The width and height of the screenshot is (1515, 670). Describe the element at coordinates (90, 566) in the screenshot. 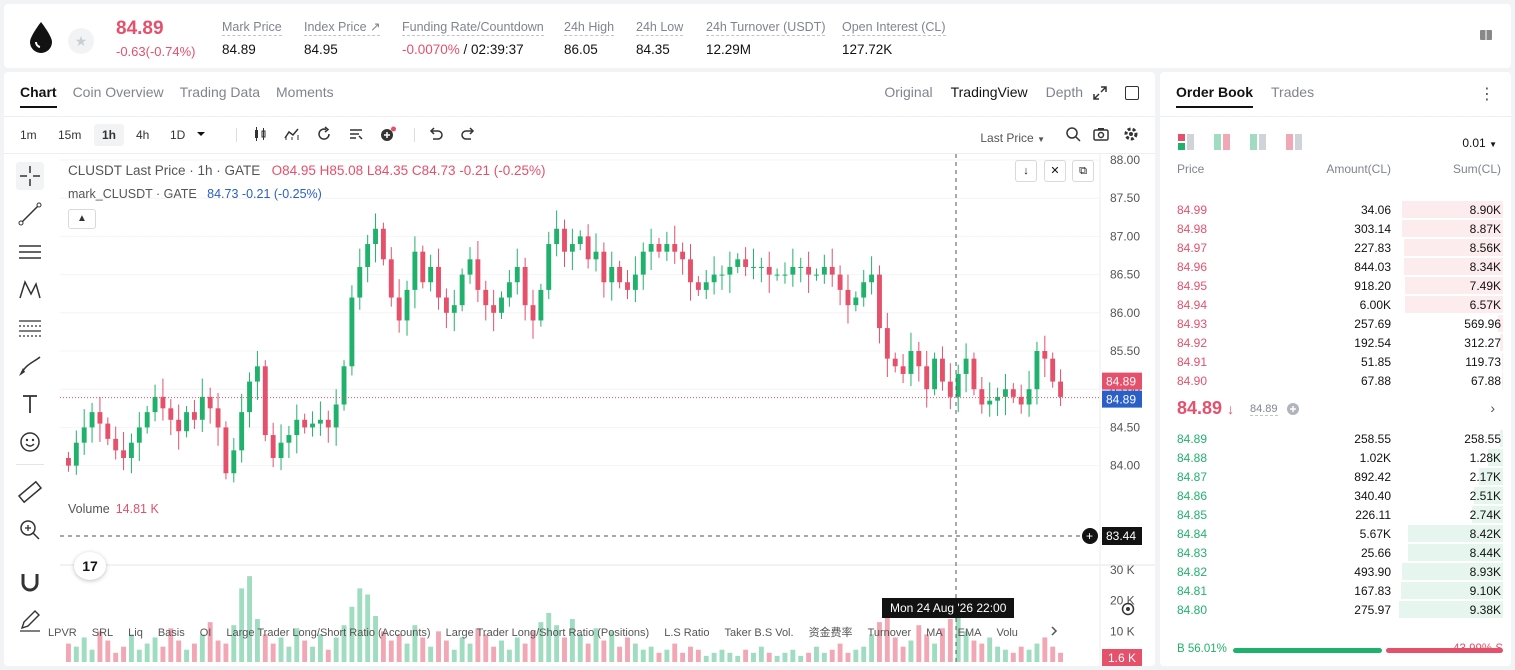

I see `tradingview-logo: 17` at that location.